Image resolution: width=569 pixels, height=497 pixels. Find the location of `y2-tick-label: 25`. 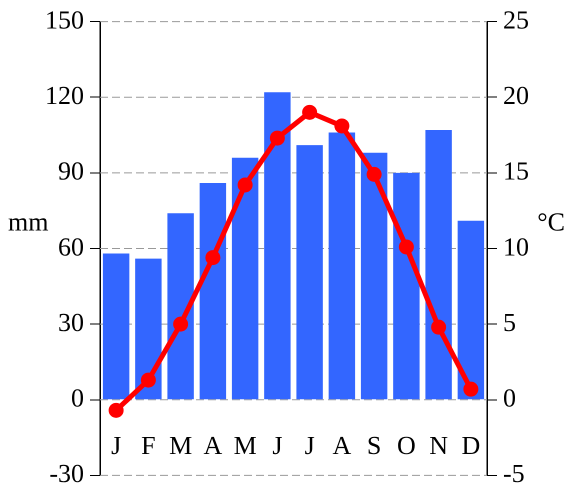

y2-tick-label: 25 is located at coordinates (516, 19).